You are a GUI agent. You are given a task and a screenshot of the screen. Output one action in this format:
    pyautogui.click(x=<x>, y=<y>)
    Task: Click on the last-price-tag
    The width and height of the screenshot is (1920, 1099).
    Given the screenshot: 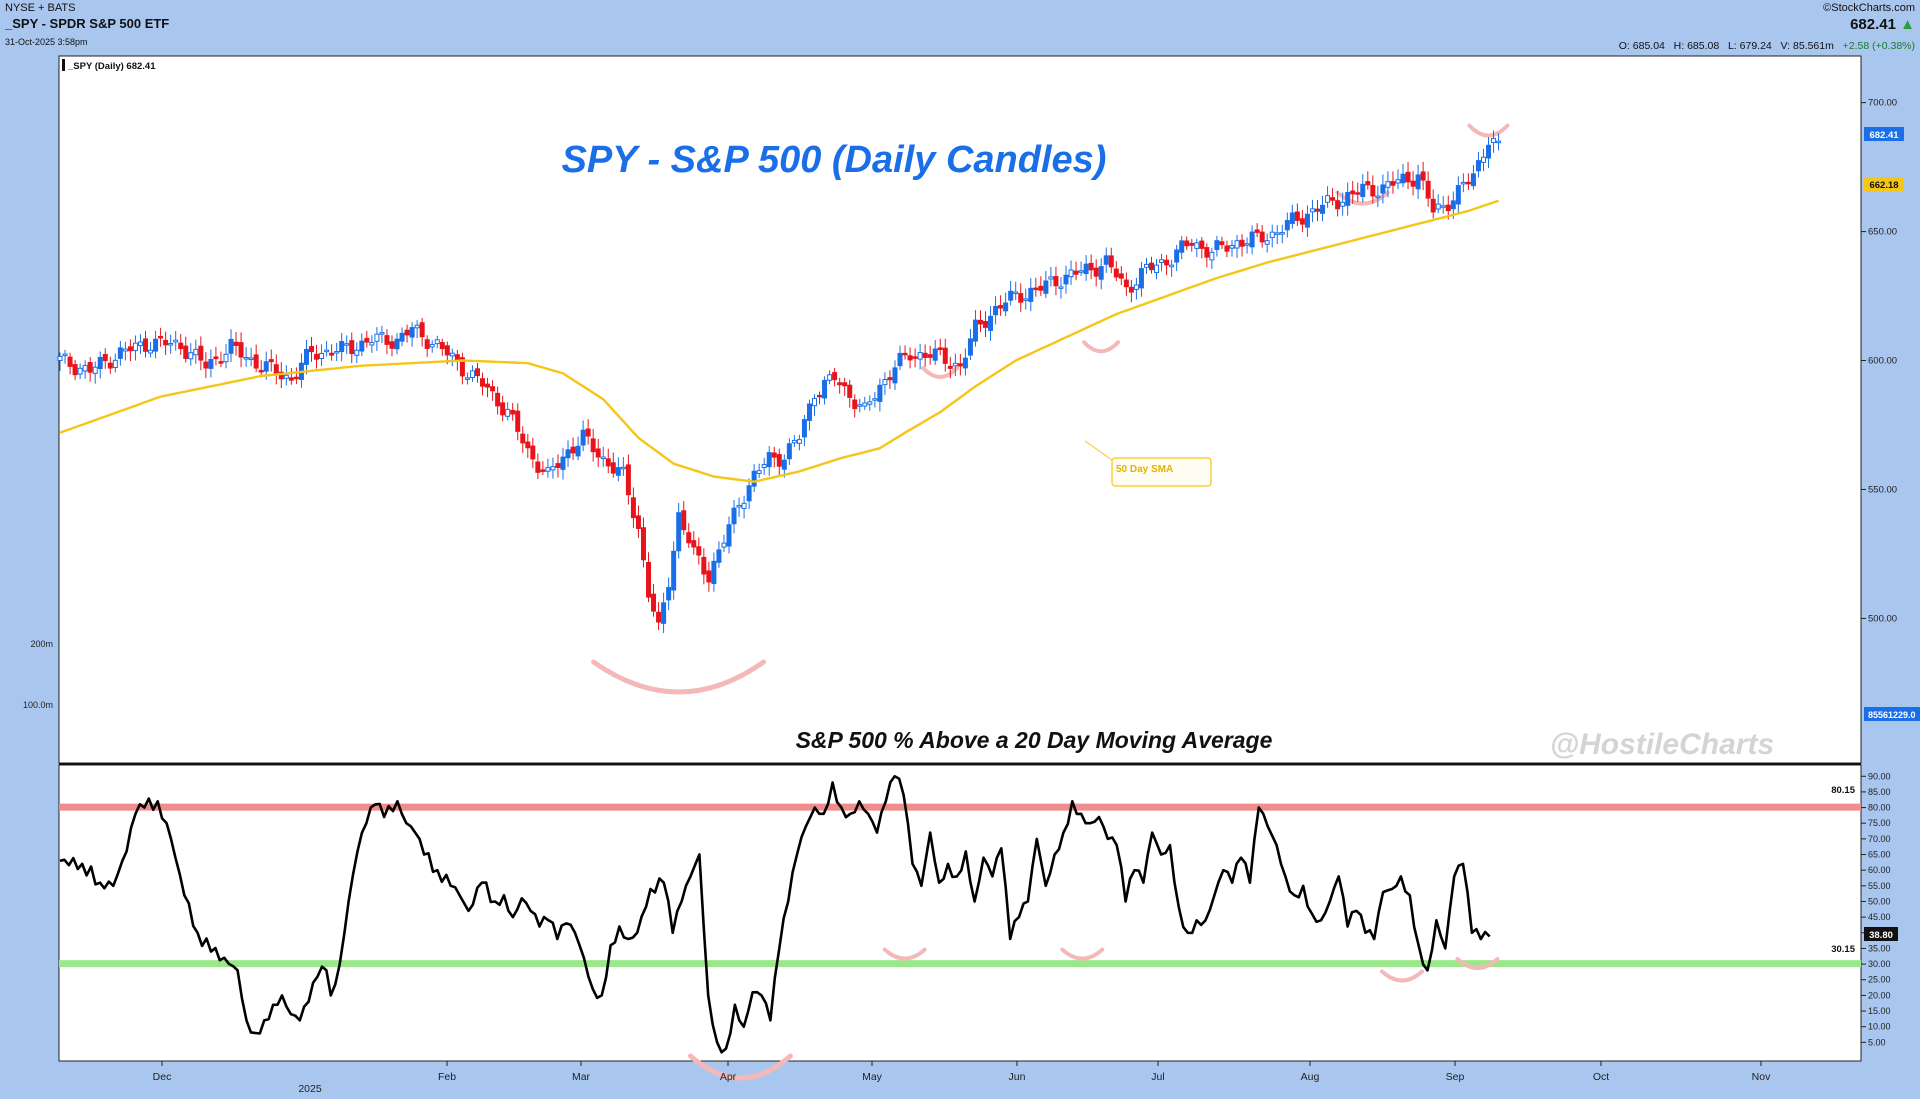 What is the action you would take?
    pyautogui.click(x=1884, y=134)
    